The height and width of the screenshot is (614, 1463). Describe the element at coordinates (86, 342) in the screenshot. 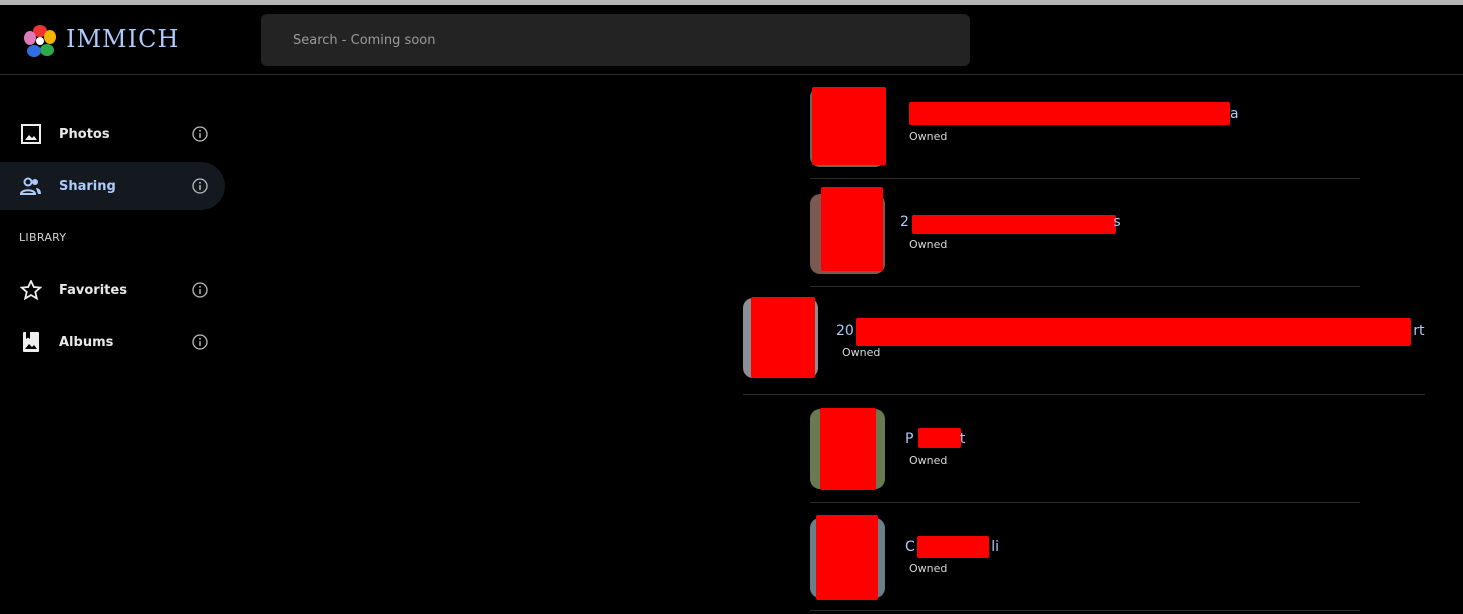

I see `sidebar-item-label: Albums` at that location.